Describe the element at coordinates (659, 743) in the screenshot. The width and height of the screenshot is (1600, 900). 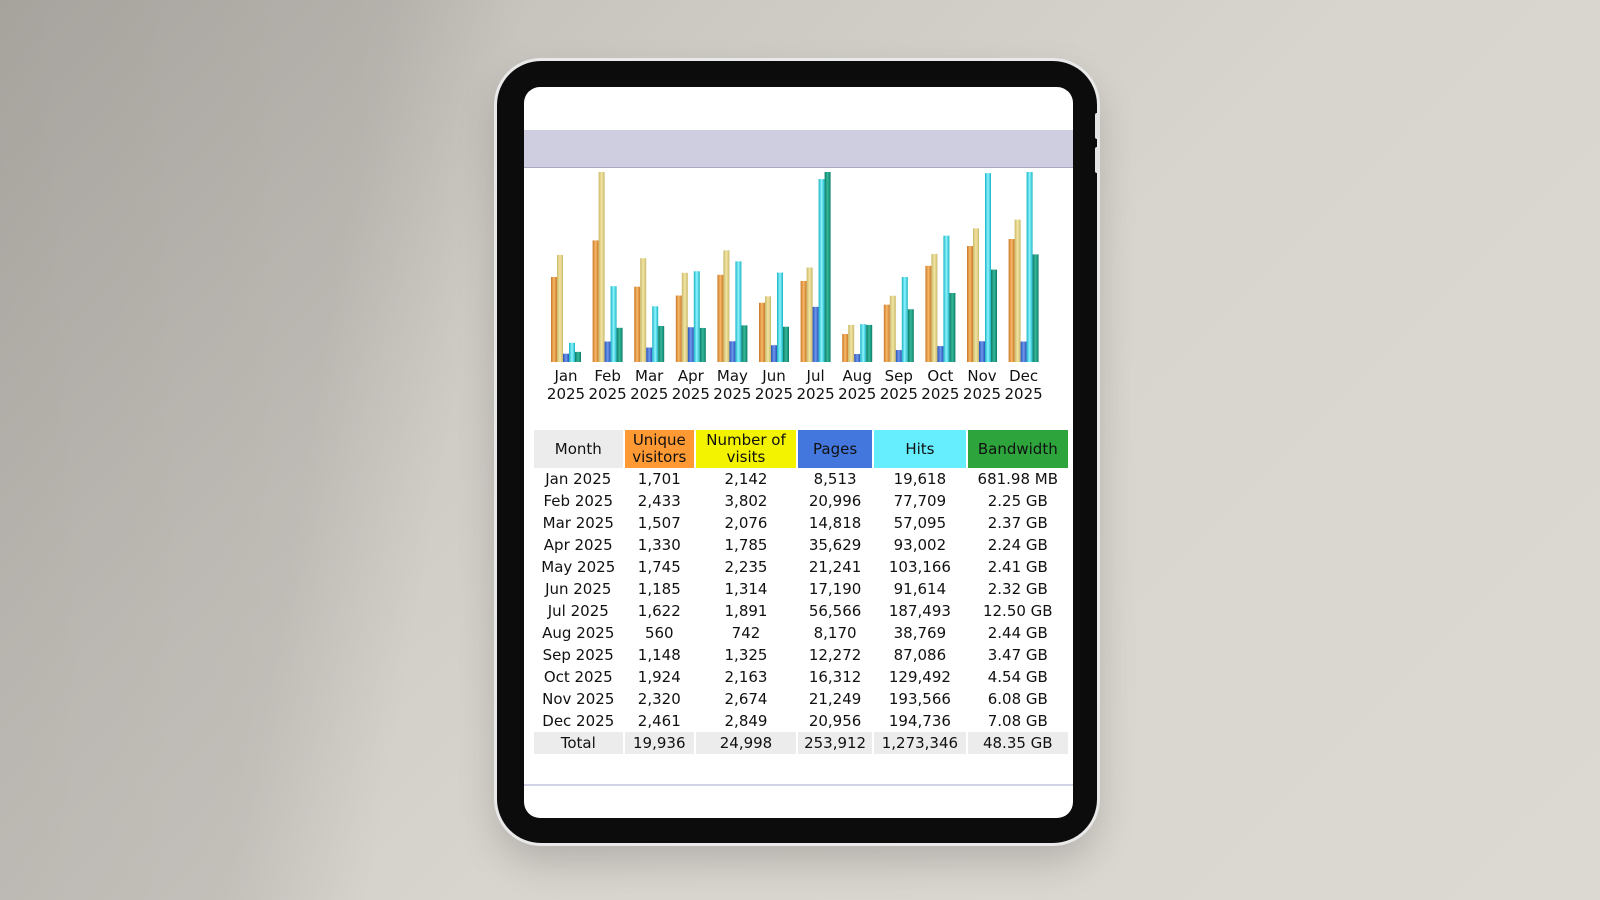
I see `total-unique: 19,936` at that location.